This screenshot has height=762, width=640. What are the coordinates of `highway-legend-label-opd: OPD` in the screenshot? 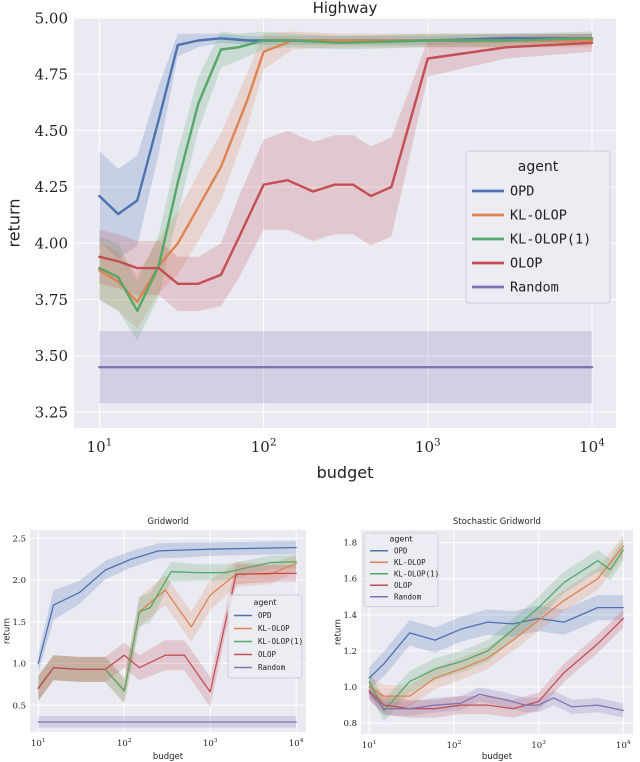 It's located at (522, 192).